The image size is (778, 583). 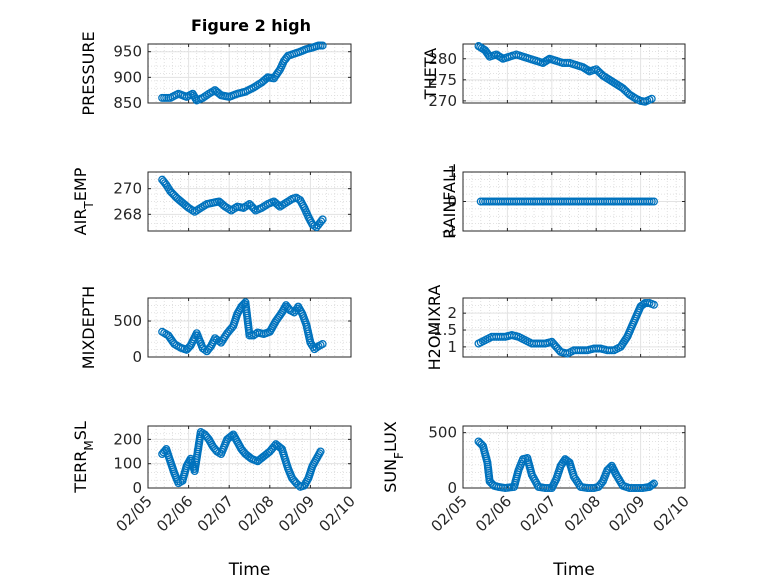 What do you see at coordinates (449, 231) in the screenshot?
I see `y-tick-label: -1` at bounding box center [449, 231].